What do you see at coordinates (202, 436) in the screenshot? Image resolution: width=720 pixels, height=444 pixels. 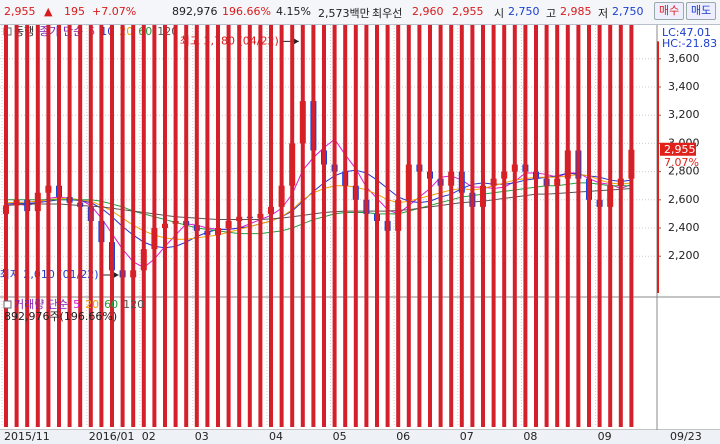 I see `x-tick-label: 03` at bounding box center [202, 436].